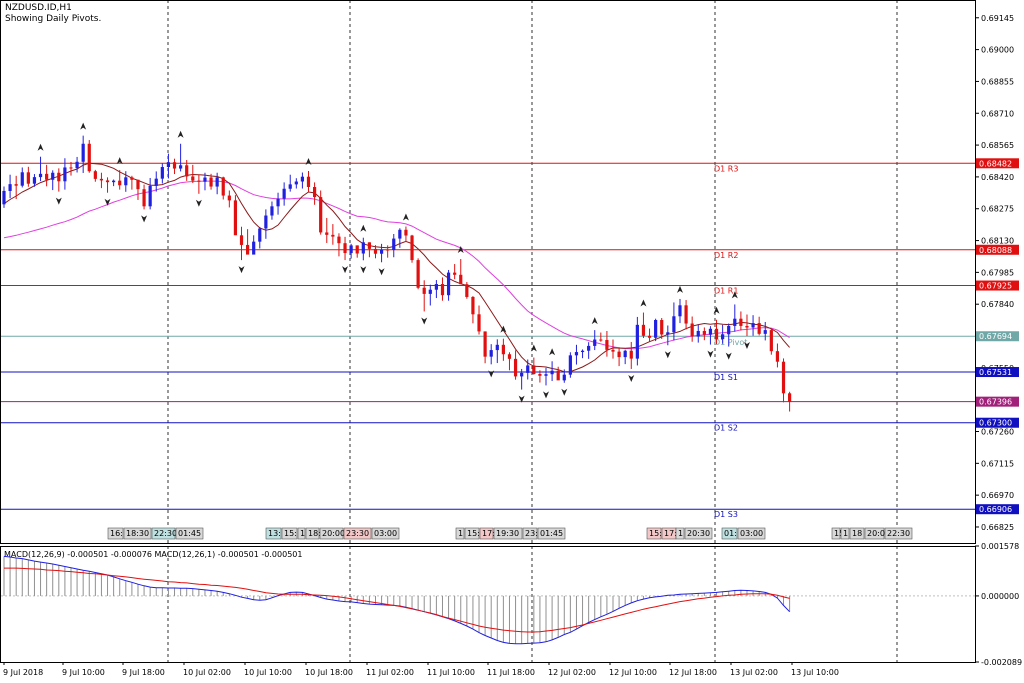 Image resolution: width=1024 pixels, height=683 pixels. I want to click on chart-symbol-title: NZDUSD.ID,H1, so click(38, 8).